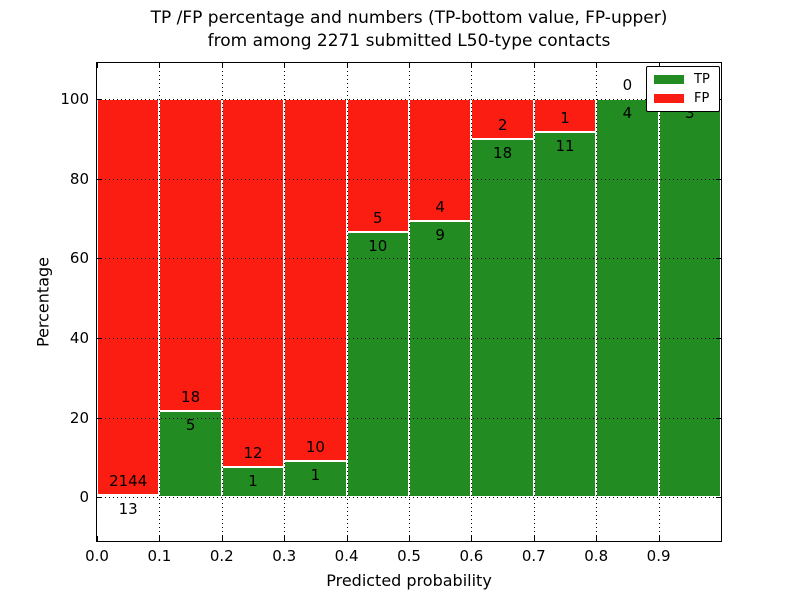  Describe the element at coordinates (128, 480) in the screenshot. I see `bar-value-label-fp: 2144` at that location.